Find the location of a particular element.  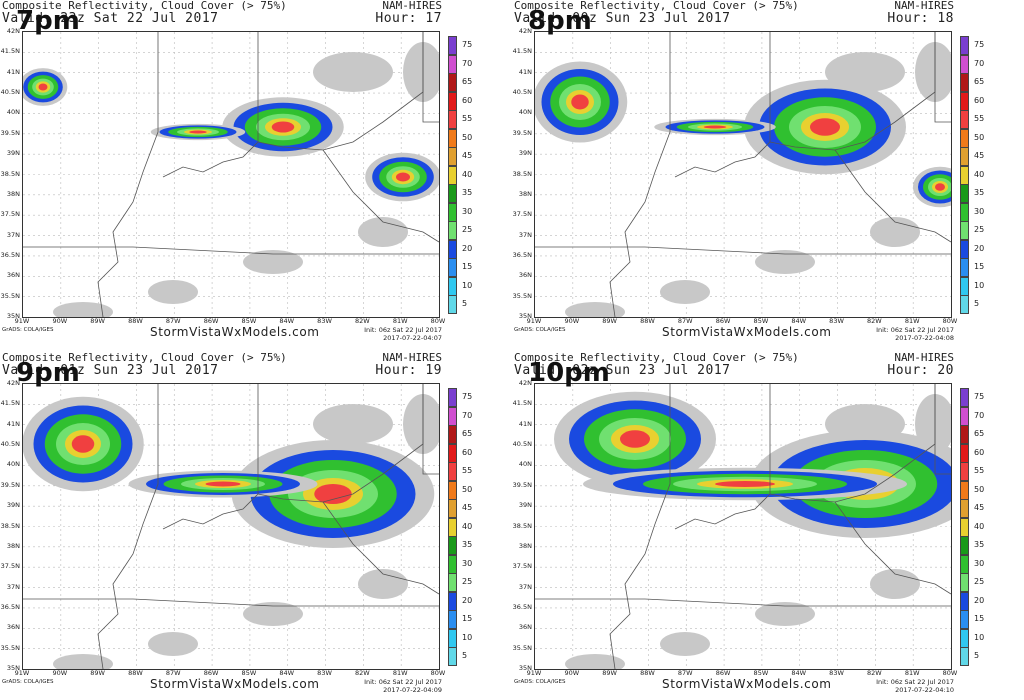

longitude-tick: 84W is located at coordinates (287, 321).